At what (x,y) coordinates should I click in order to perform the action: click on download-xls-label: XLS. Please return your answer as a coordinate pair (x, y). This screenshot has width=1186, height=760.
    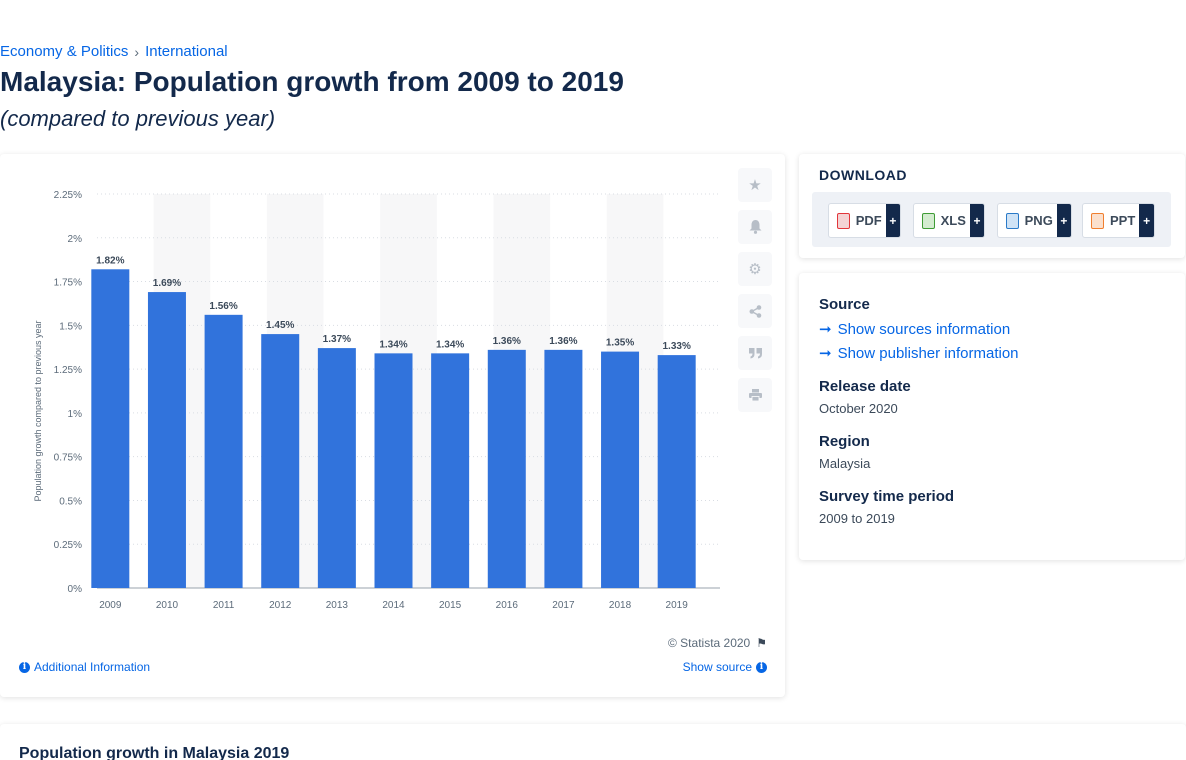
    Looking at the image, I should click on (953, 220).